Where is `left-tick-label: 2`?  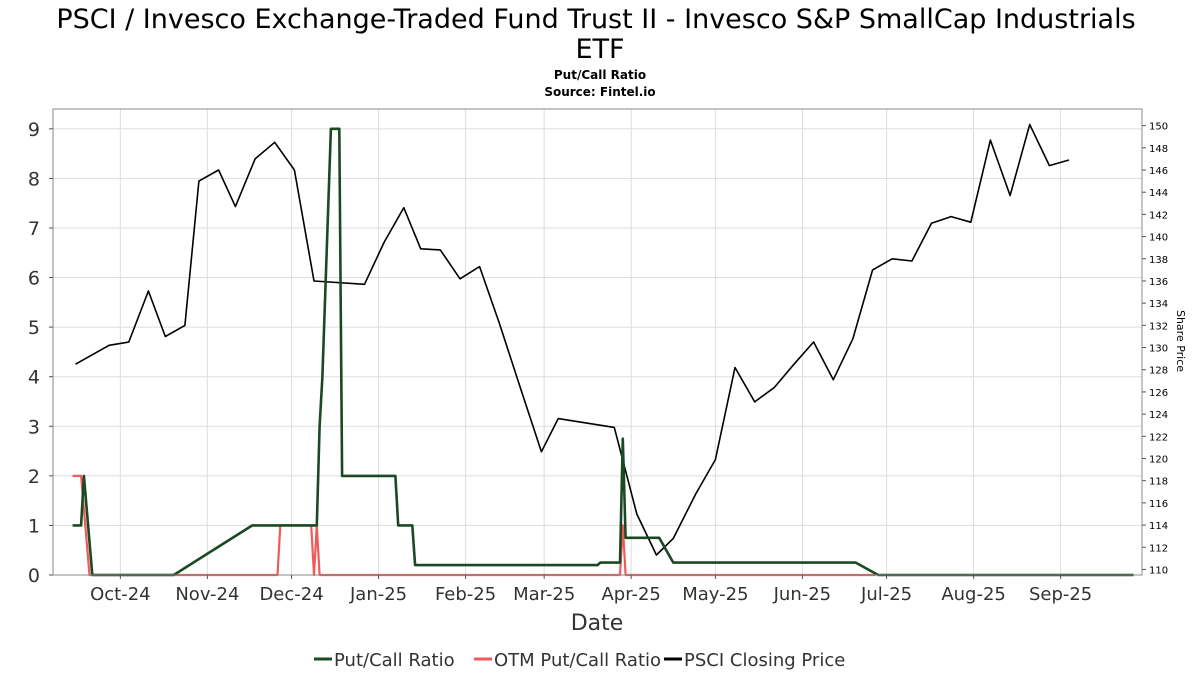 left-tick-label: 2 is located at coordinates (34, 477).